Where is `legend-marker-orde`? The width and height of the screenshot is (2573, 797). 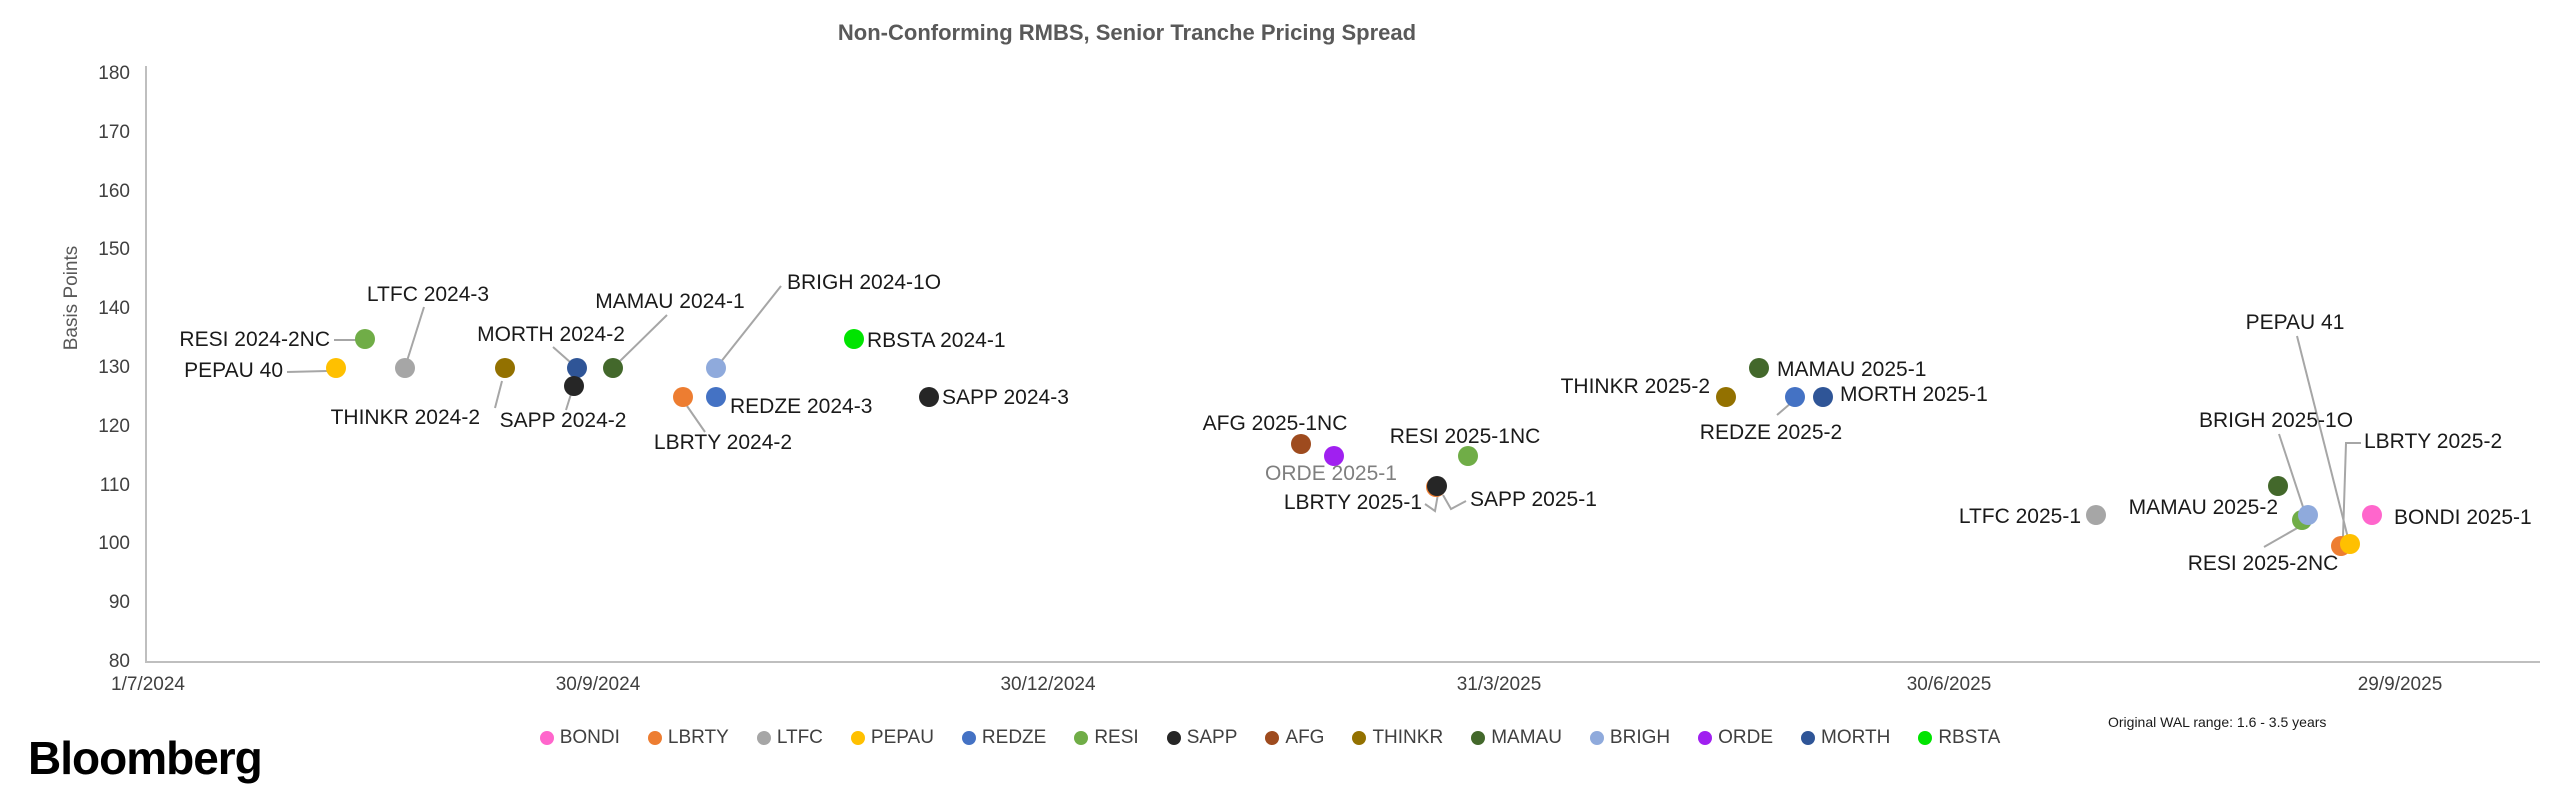
legend-marker-orde is located at coordinates (1705, 738).